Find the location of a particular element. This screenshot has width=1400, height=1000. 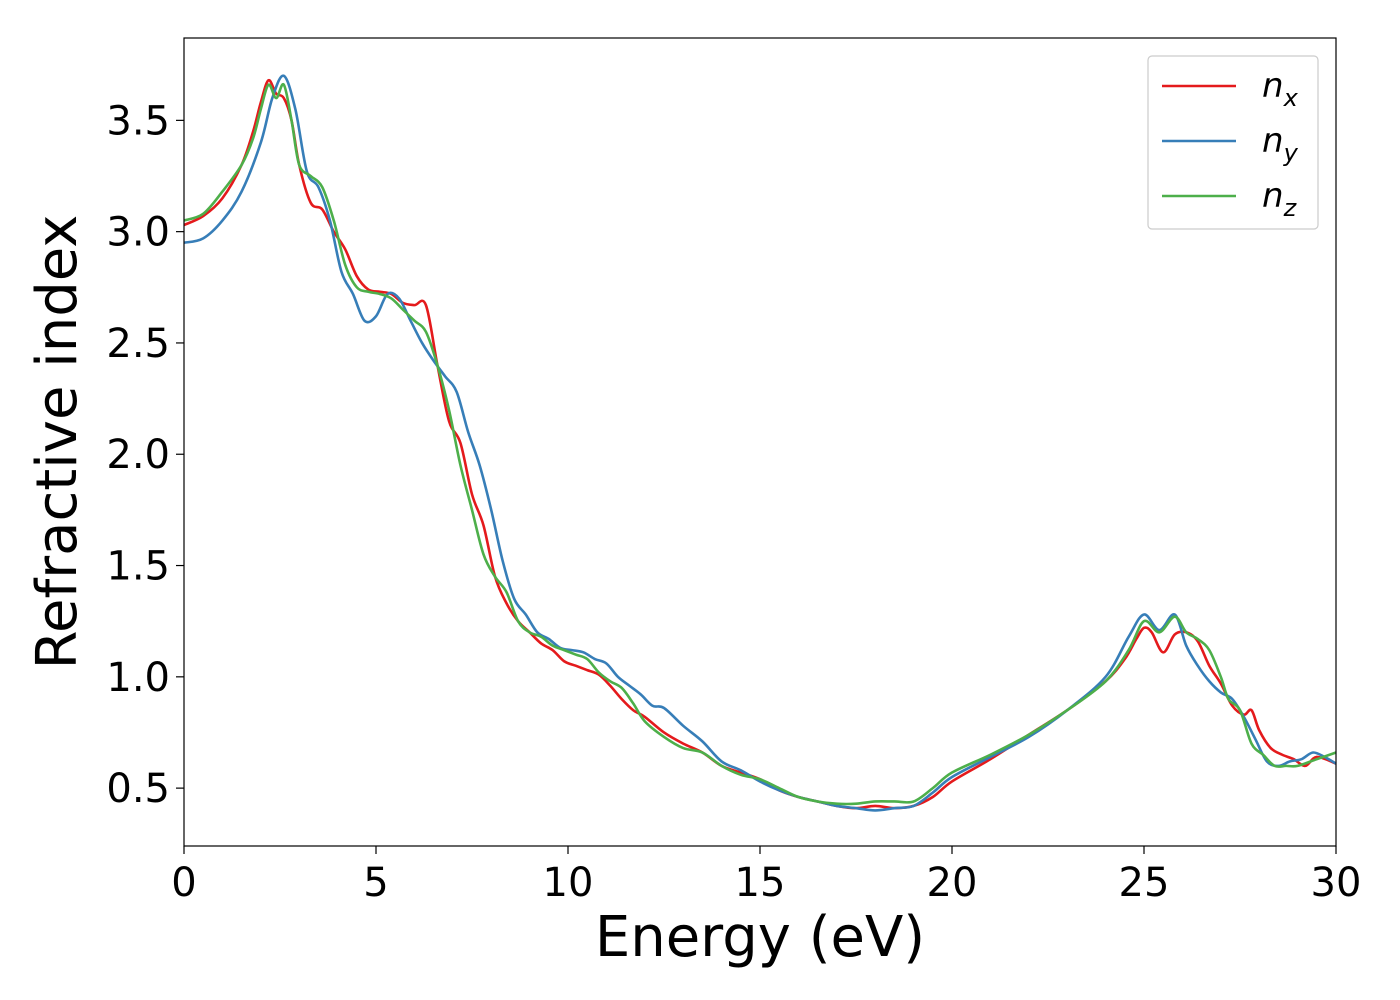

x-tick-label: 15 is located at coordinates (760, 883).